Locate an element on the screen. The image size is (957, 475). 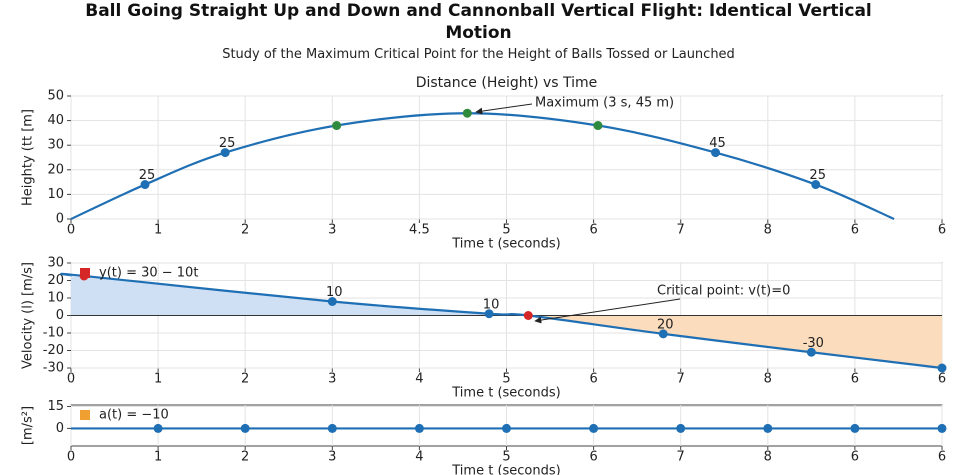
area-above is located at coordinates (506, 295).